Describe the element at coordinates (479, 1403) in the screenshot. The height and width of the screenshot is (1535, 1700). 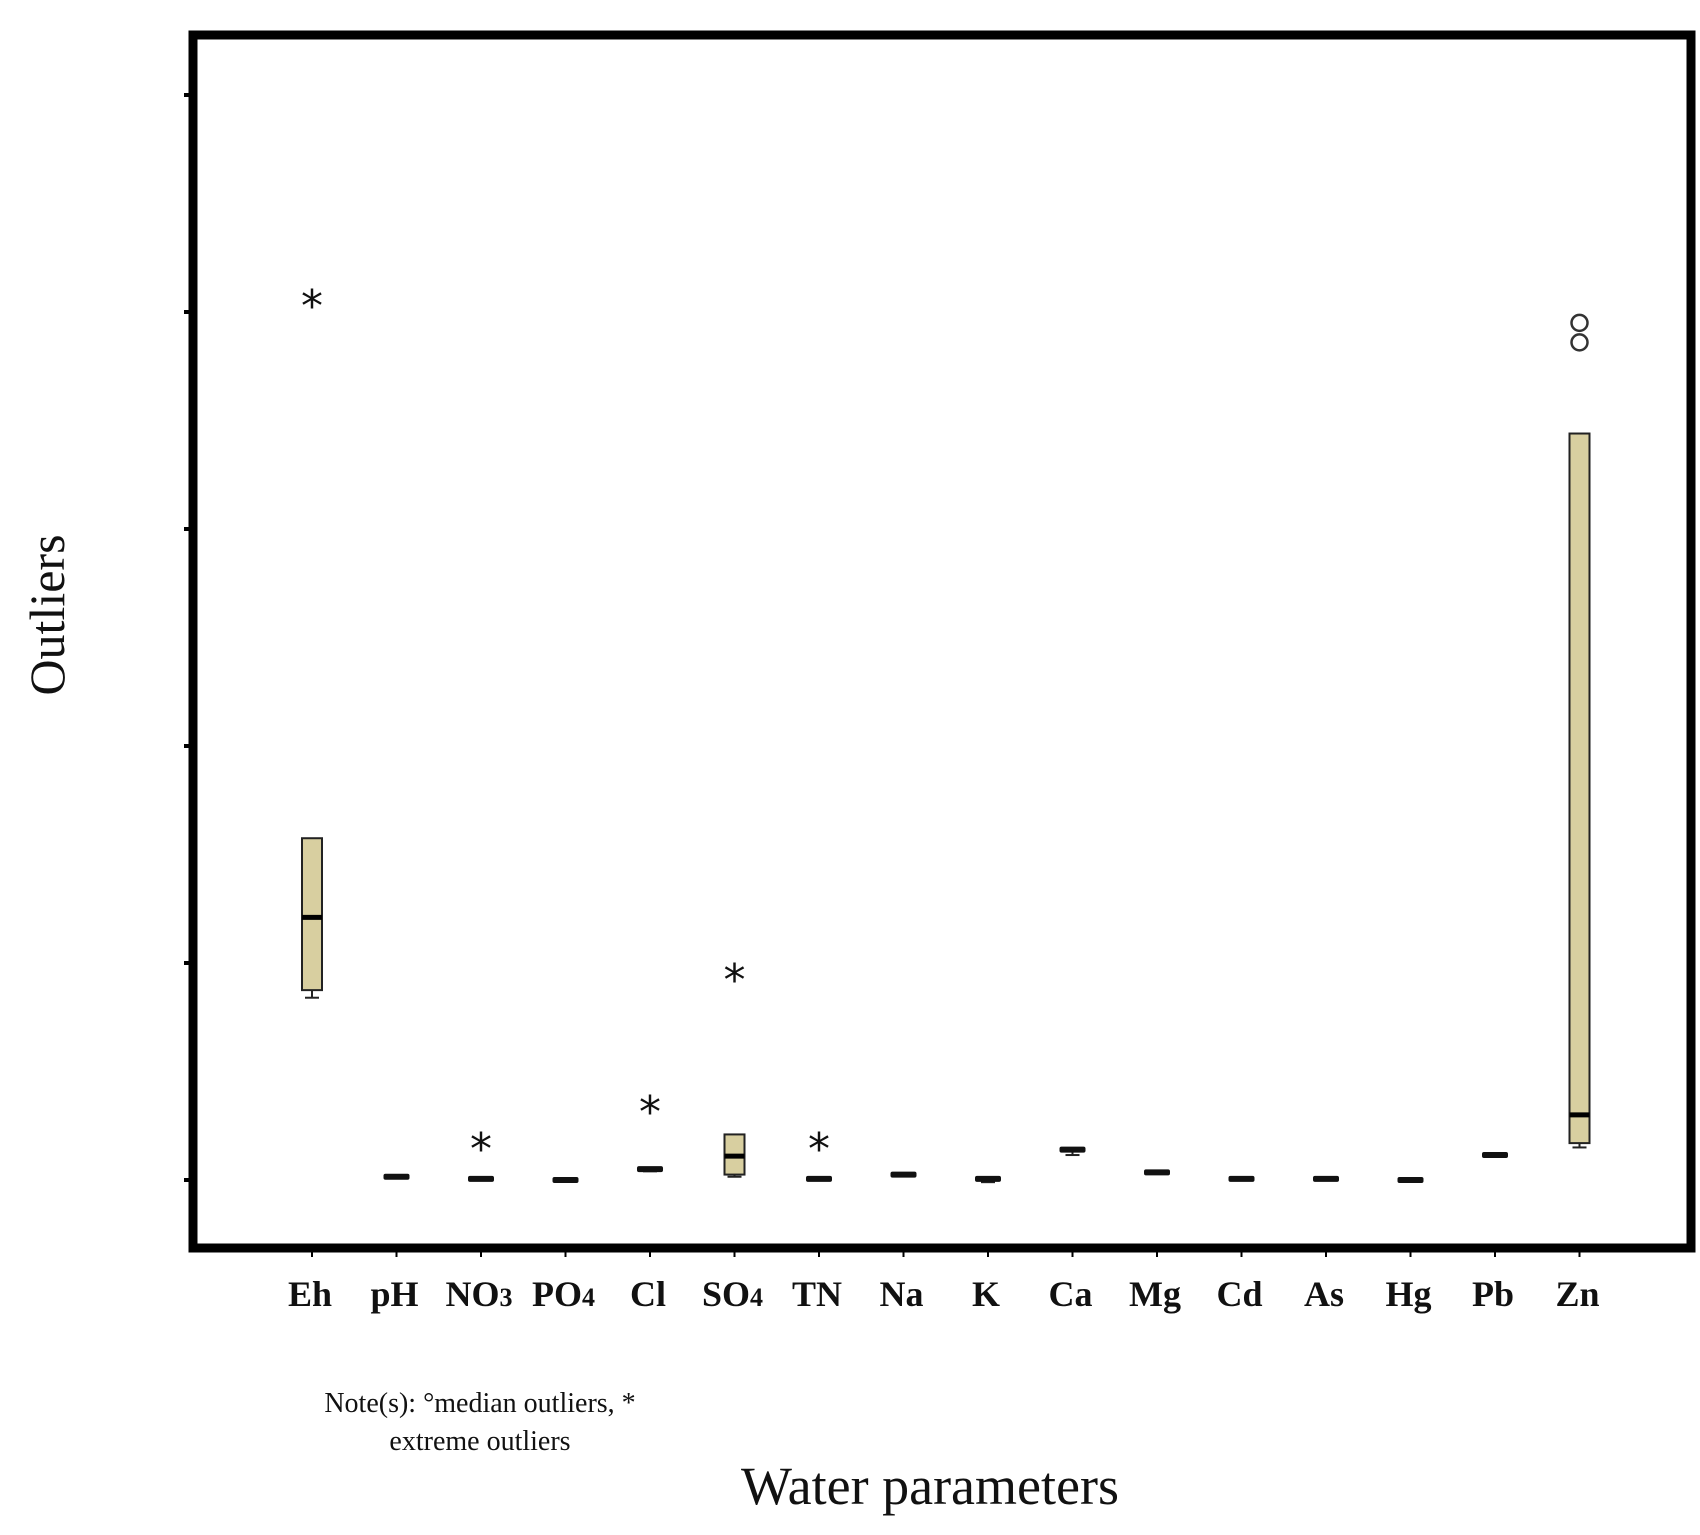
I see `note-line-1: Note(s): °median outliers, *` at that location.